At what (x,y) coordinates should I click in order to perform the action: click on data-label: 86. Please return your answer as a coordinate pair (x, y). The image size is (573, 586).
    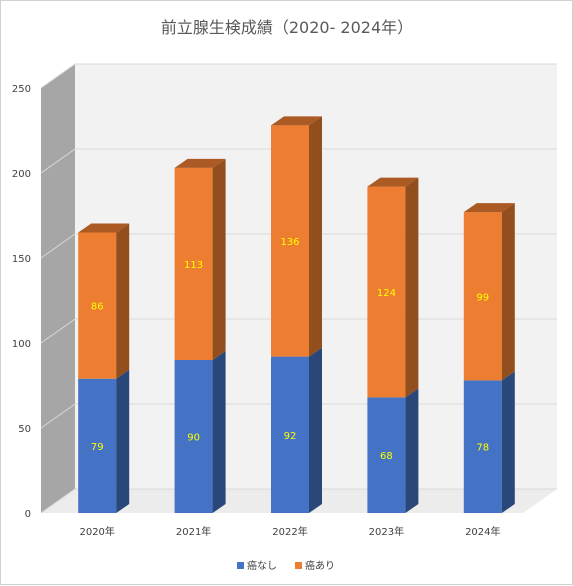
    Looking at the image, I should click on (97, 307).